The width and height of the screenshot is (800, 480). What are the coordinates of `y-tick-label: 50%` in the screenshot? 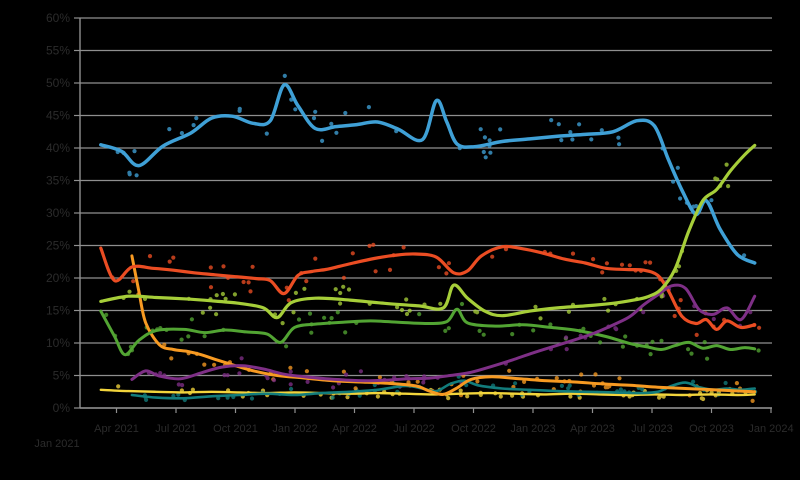 It's located at (58, 83).